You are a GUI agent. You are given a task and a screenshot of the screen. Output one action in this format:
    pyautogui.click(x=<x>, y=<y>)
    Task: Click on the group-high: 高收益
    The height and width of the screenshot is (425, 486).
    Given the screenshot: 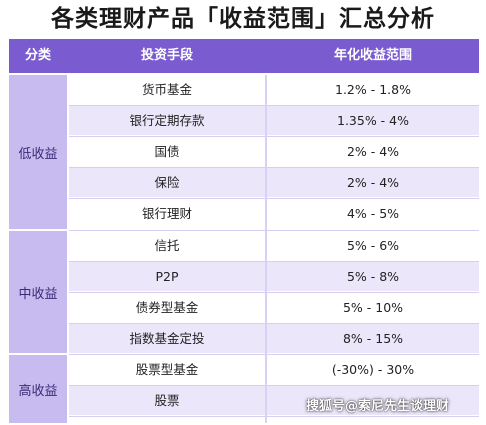 What is the action you would take?
    pyautogui.click(x=38, y=389)
    